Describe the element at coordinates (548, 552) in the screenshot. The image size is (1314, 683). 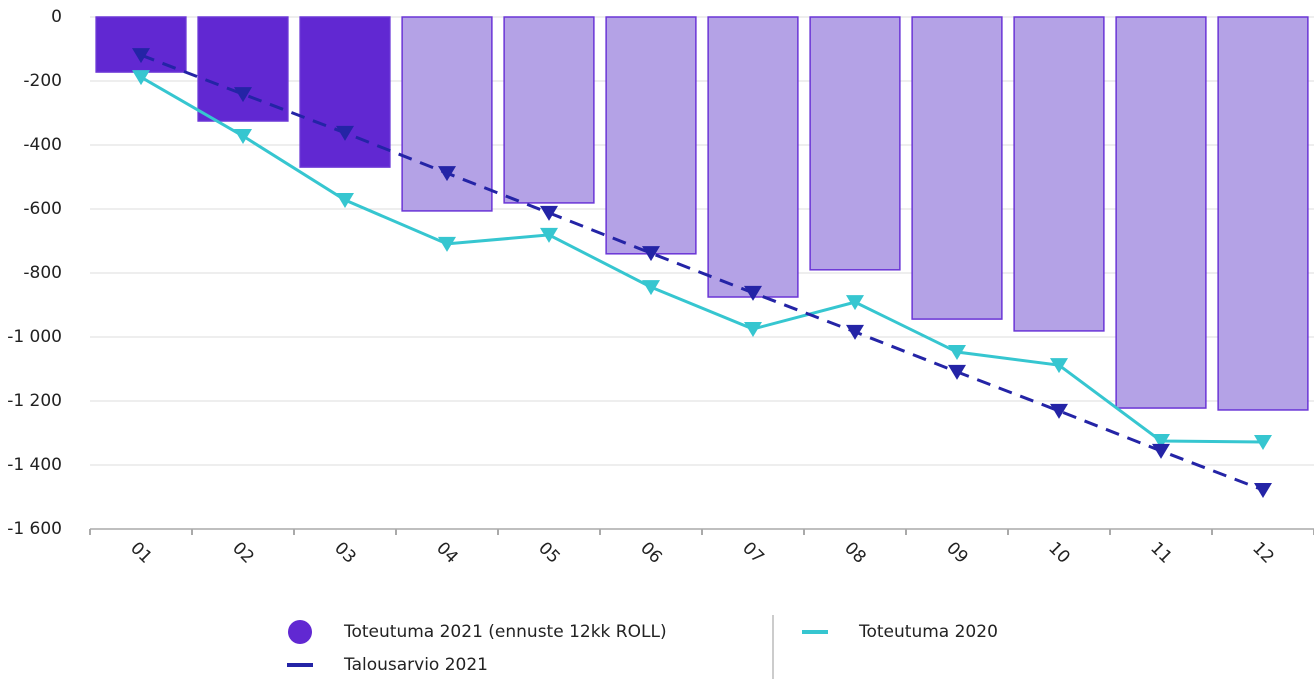
I see `x-tick-label: 05` at that location.